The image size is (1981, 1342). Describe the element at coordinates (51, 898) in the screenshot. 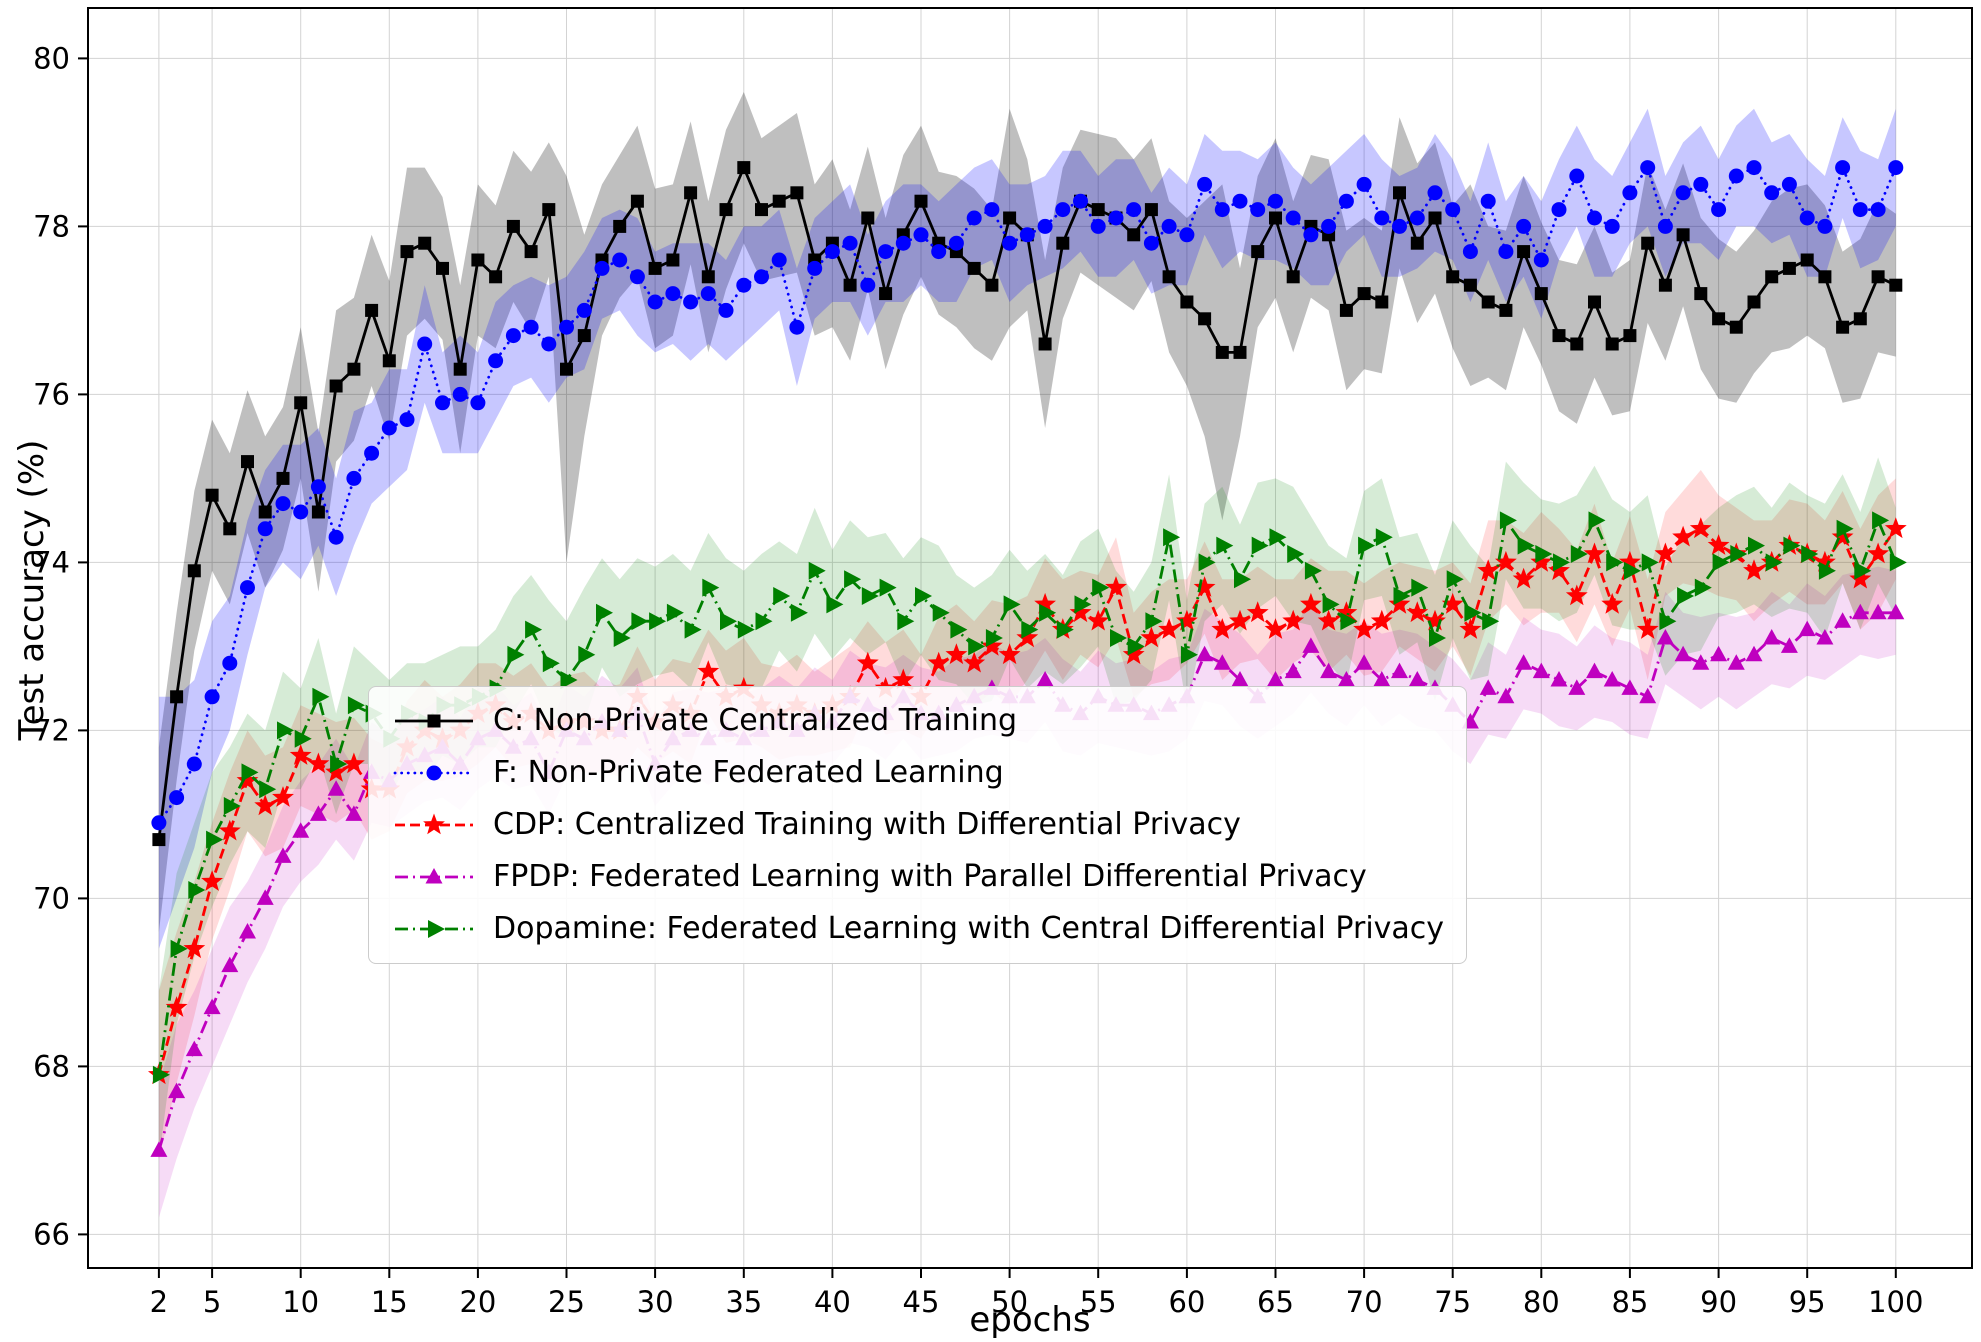

I see `y-tick-label: 70` at that location.